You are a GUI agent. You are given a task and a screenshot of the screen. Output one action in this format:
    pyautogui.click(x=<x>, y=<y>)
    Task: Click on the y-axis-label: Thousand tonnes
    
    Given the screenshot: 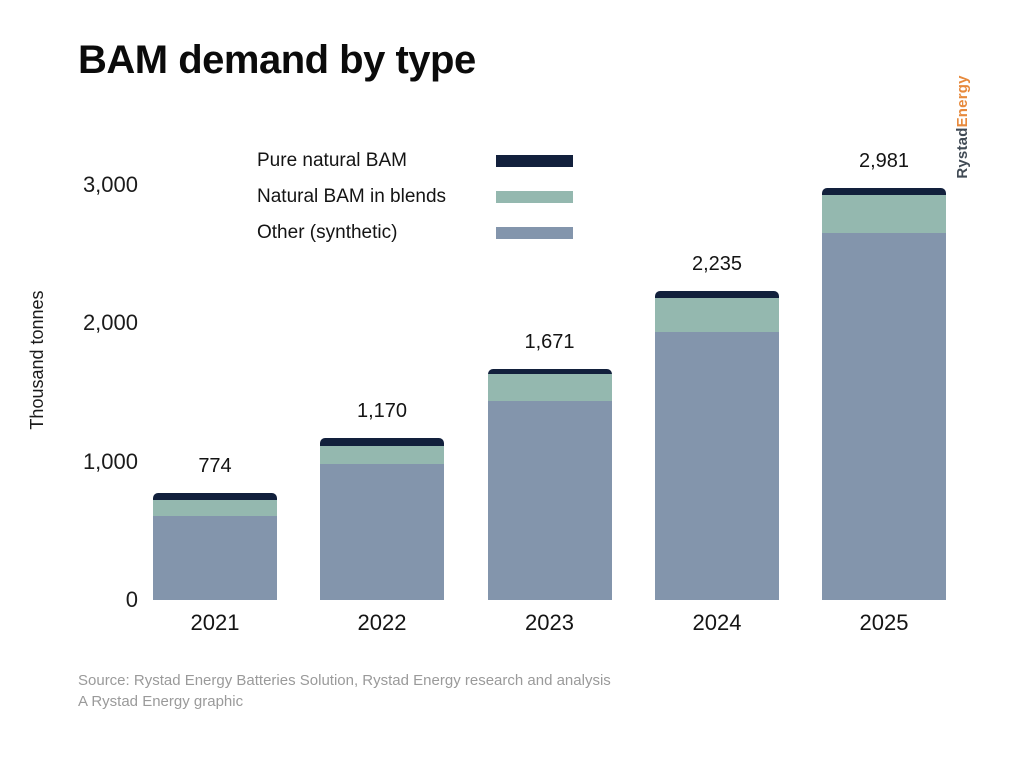 What is the action you would take?
    pyautogui.click(x=37, y=360)
    